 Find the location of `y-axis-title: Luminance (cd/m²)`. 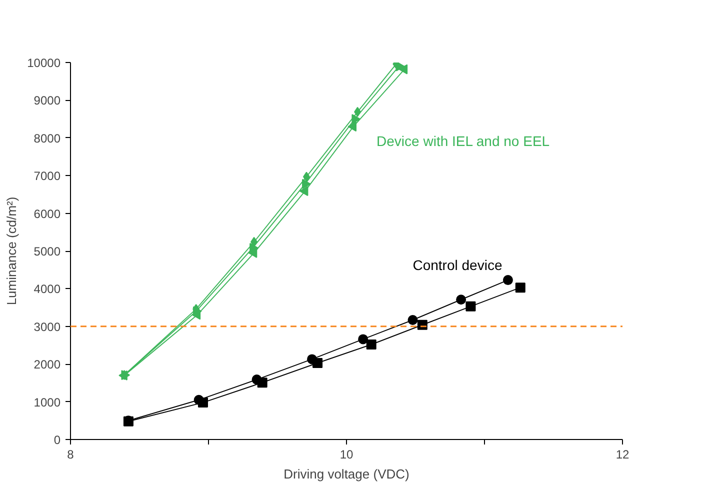

y-axis-title: Luminance (cd/m²) is located at coordinates (12, 251).